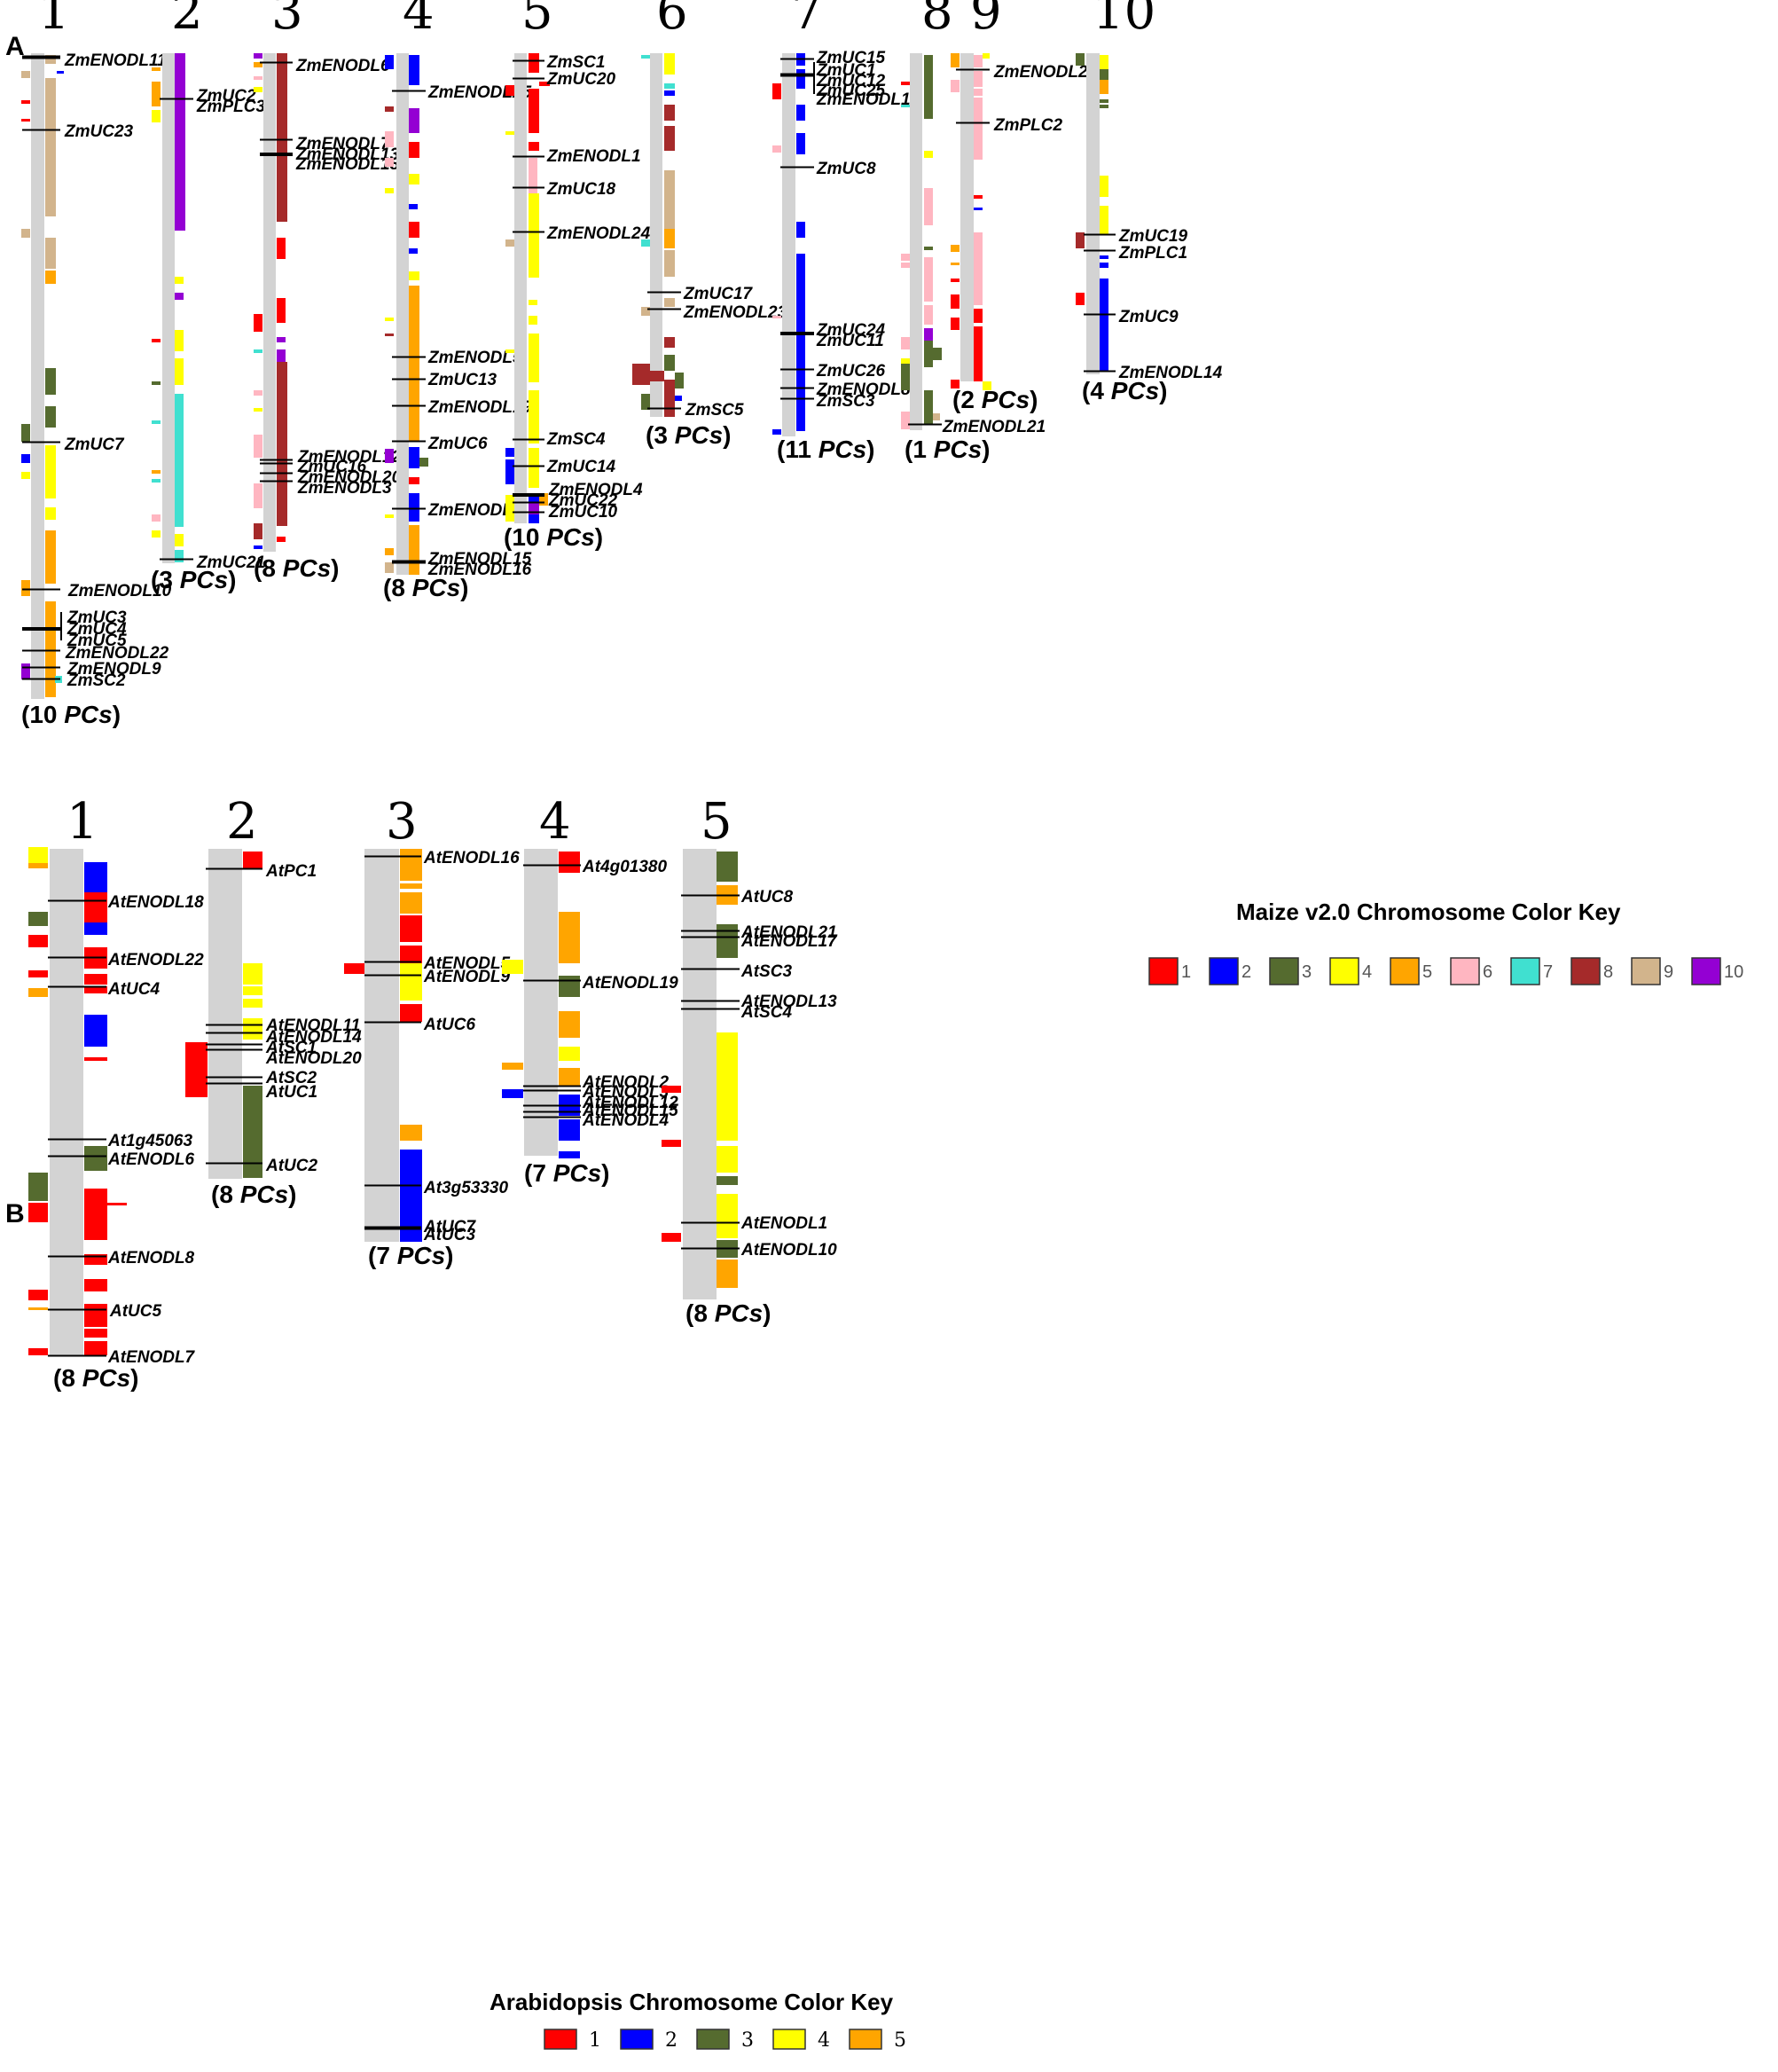 This screenshot has height=2072, width=1778. What do you see at coordinates (155, 960) in the screenshot?
I see `arabidopsis-gene-label: AtENODL22` at bounding box center [155, 960].